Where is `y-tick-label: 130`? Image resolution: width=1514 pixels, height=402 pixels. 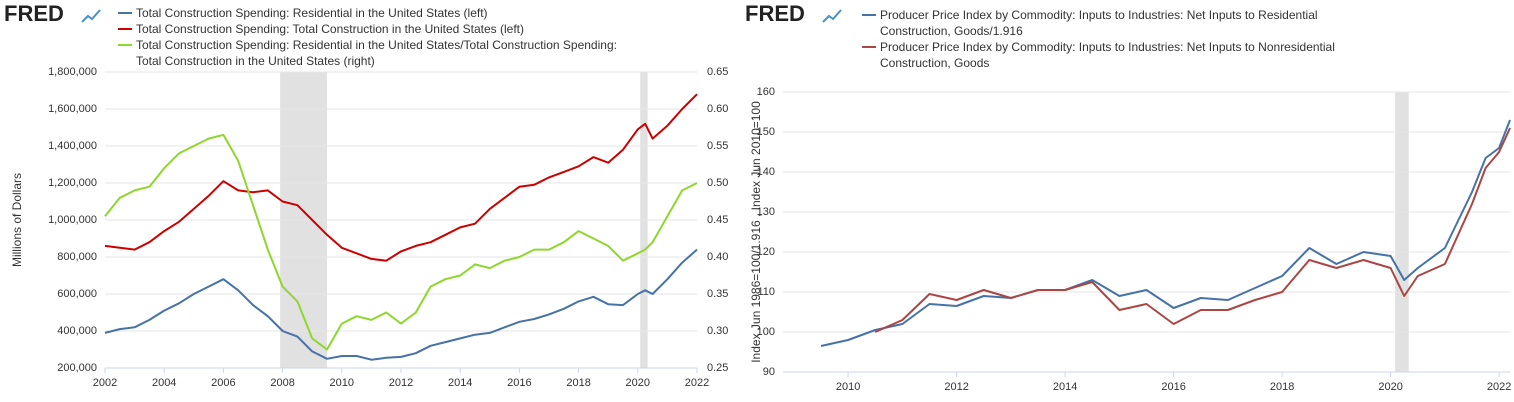 y-tick-label: 130 is located at coordinates (766, 212).